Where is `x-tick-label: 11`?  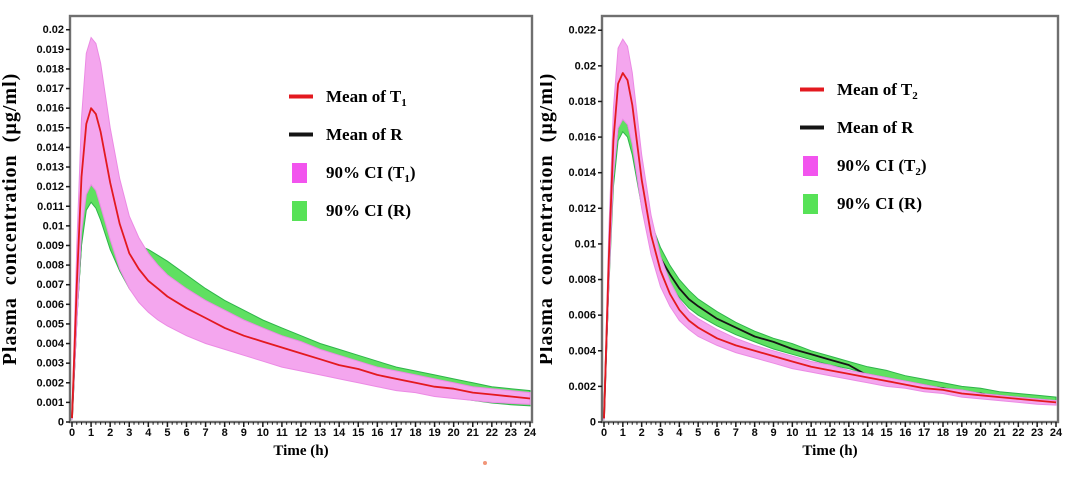 x-tick-label: 11 is located at coordinates (282, 433).